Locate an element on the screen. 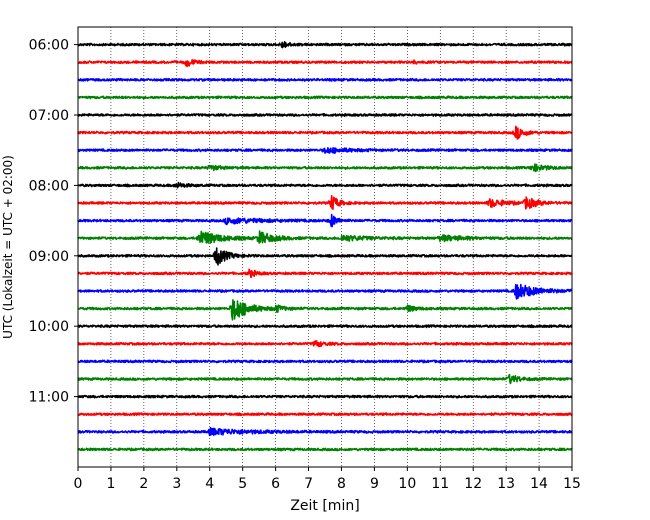 The image size is (650, 520). x-tick-label: 8 is located at coordinates (341, 484).